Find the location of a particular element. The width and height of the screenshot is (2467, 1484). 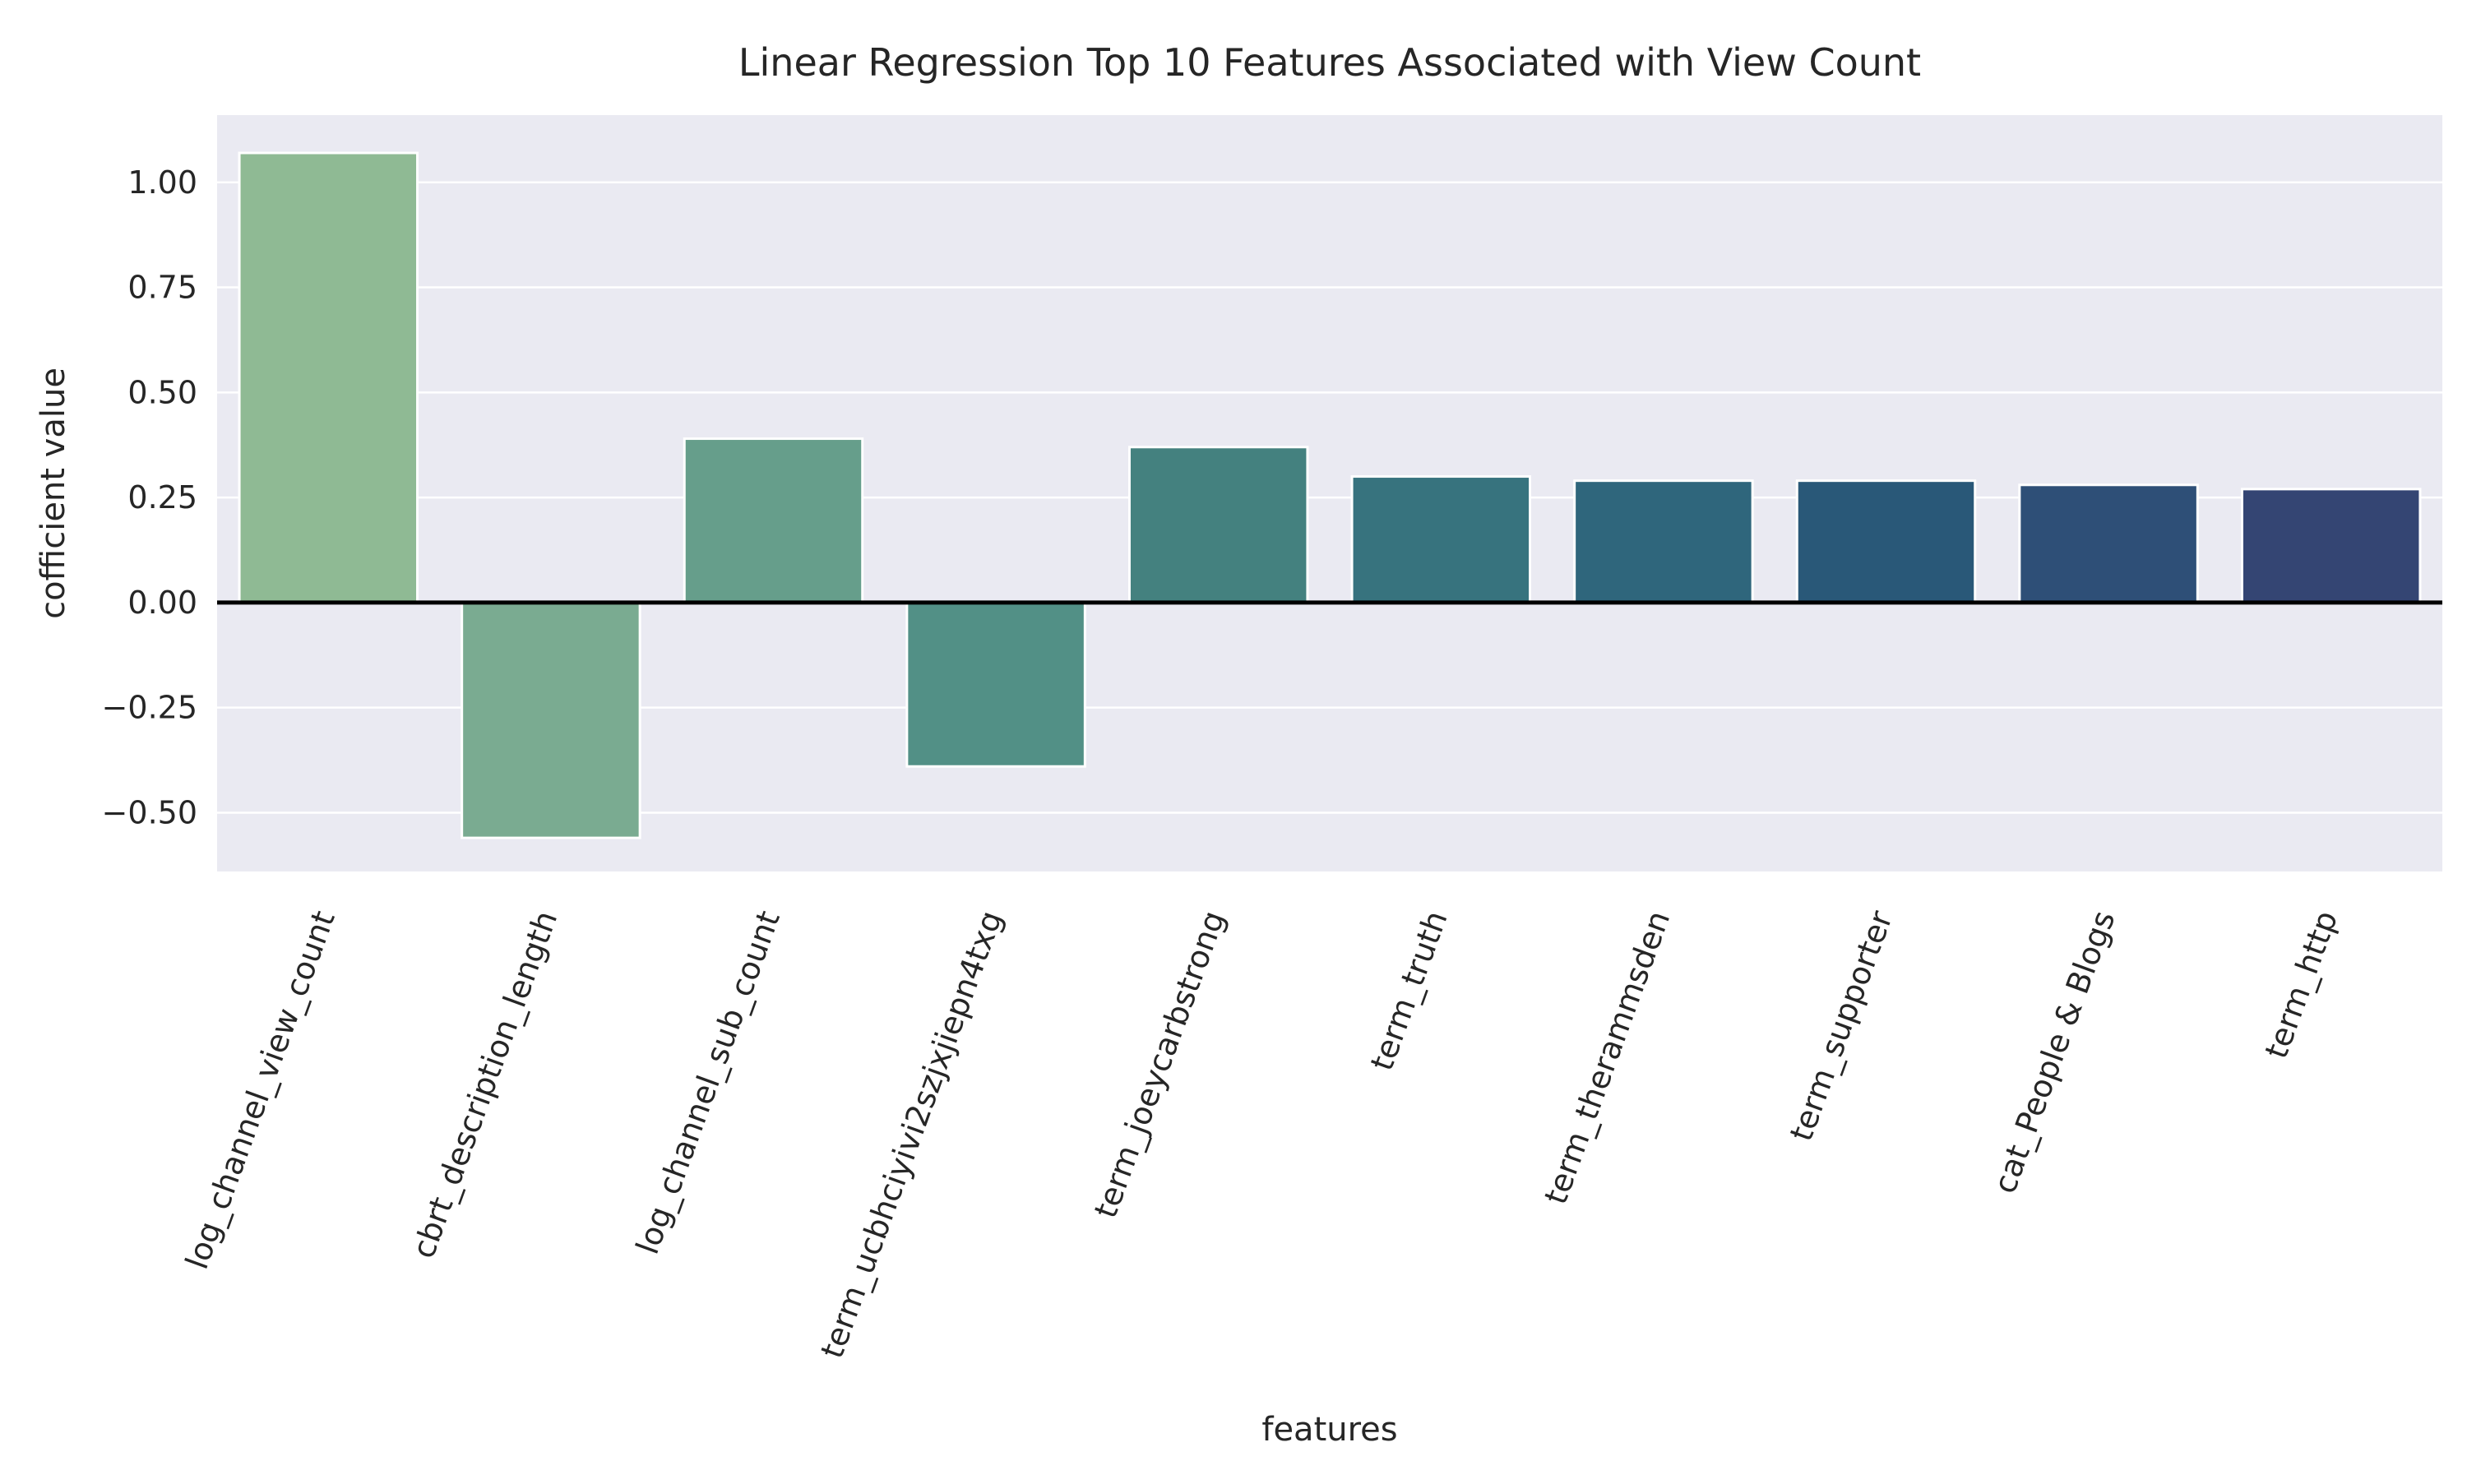

x-tick-label: log_channel_sub_count is located at coordinates (708, 1083).